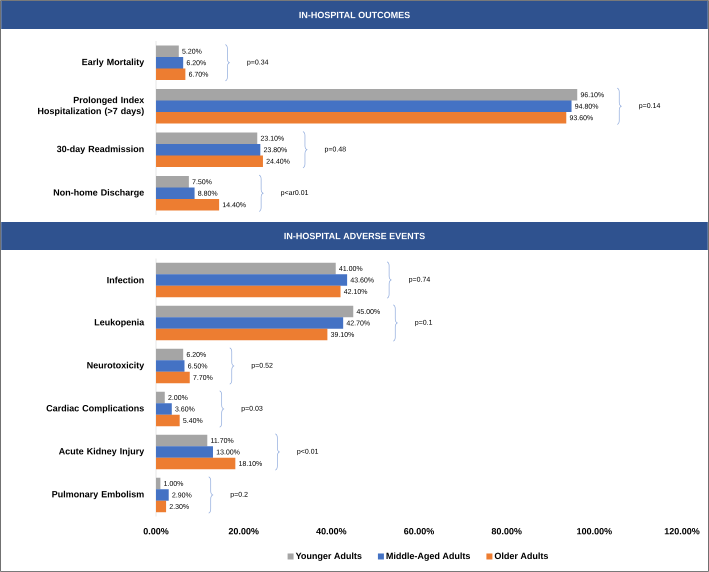 This screenshot has height=572, width=709. What do you see at coordinates (113, 62) in the screenshot?
I see `y-tick-label: Early Mortality` at bounding box center [113, 62].